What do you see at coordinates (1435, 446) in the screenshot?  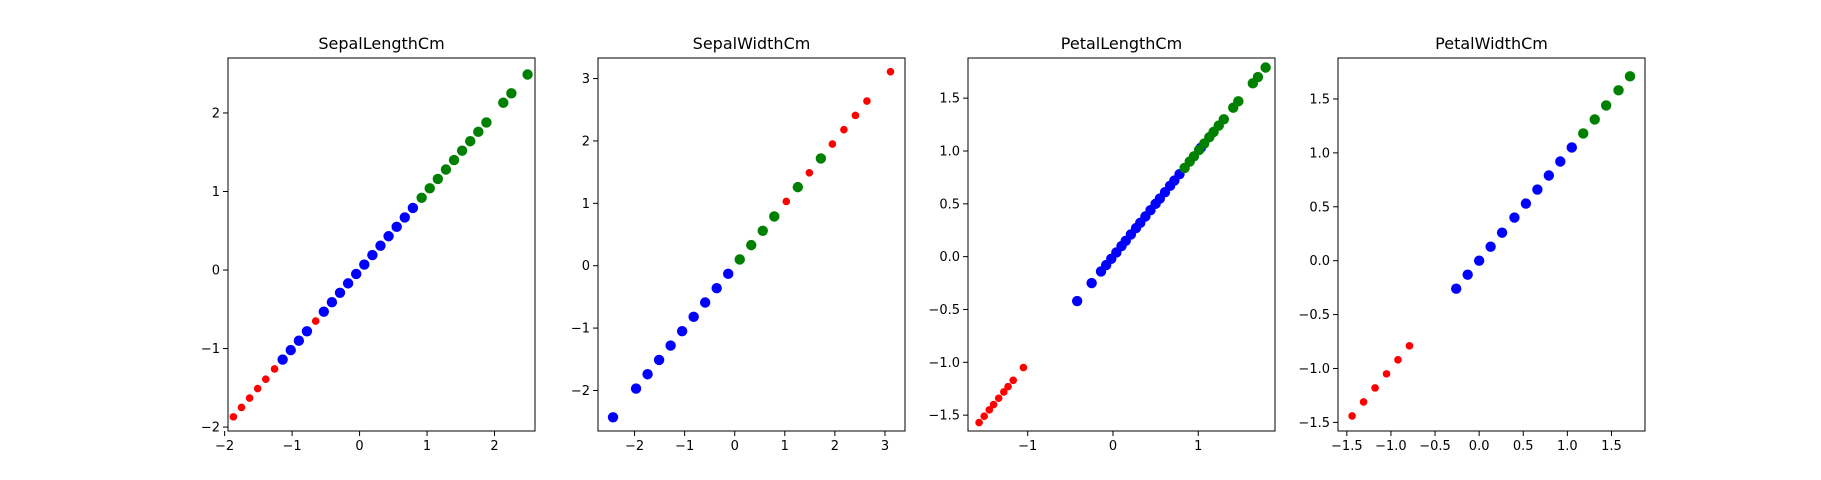 I see `x-tick-label: −0.5` at bounding box center [1435, 446].